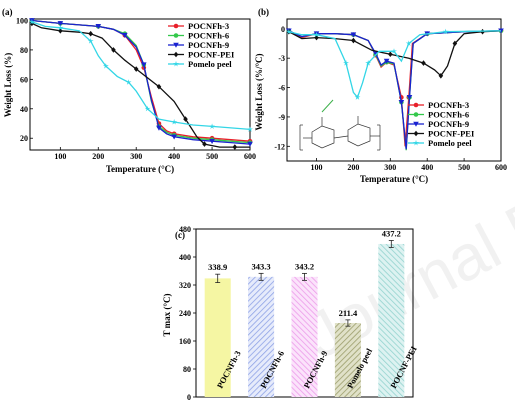  Describe the element at coordinates (261, 266) in the screenshot. I see `data-label: 343.3` at that location.